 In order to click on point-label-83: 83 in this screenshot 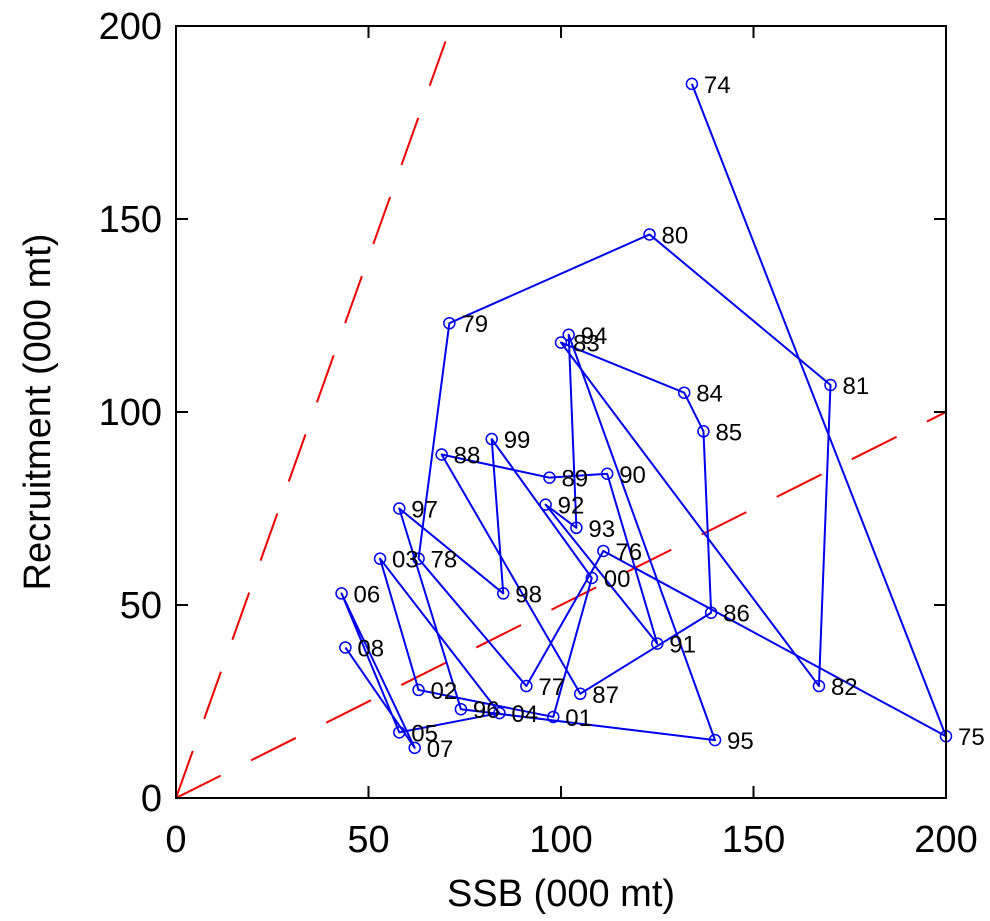, I will do `click(586, 344)`.